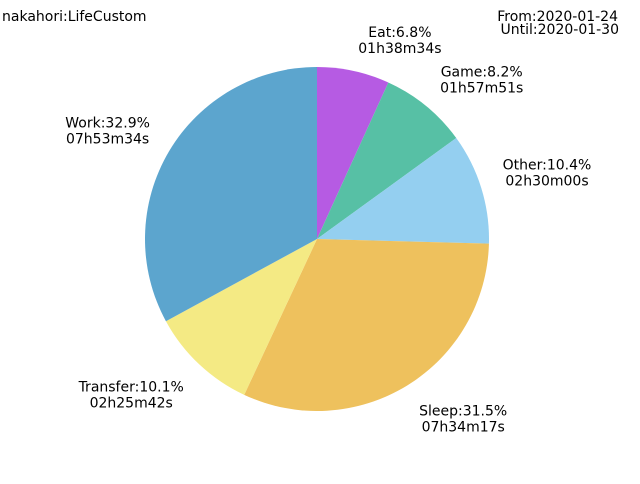 Image resolution: width=640 pixels, height=484 pixels. I want to click on slice-label-percent: Game:8.2%, so click(482, 73).